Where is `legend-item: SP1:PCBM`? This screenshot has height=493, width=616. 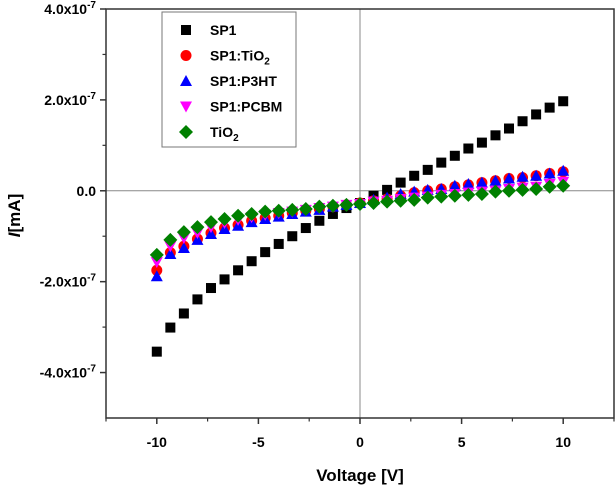 legend-item: SP1:PCBM is located at coordinates (231, 107).